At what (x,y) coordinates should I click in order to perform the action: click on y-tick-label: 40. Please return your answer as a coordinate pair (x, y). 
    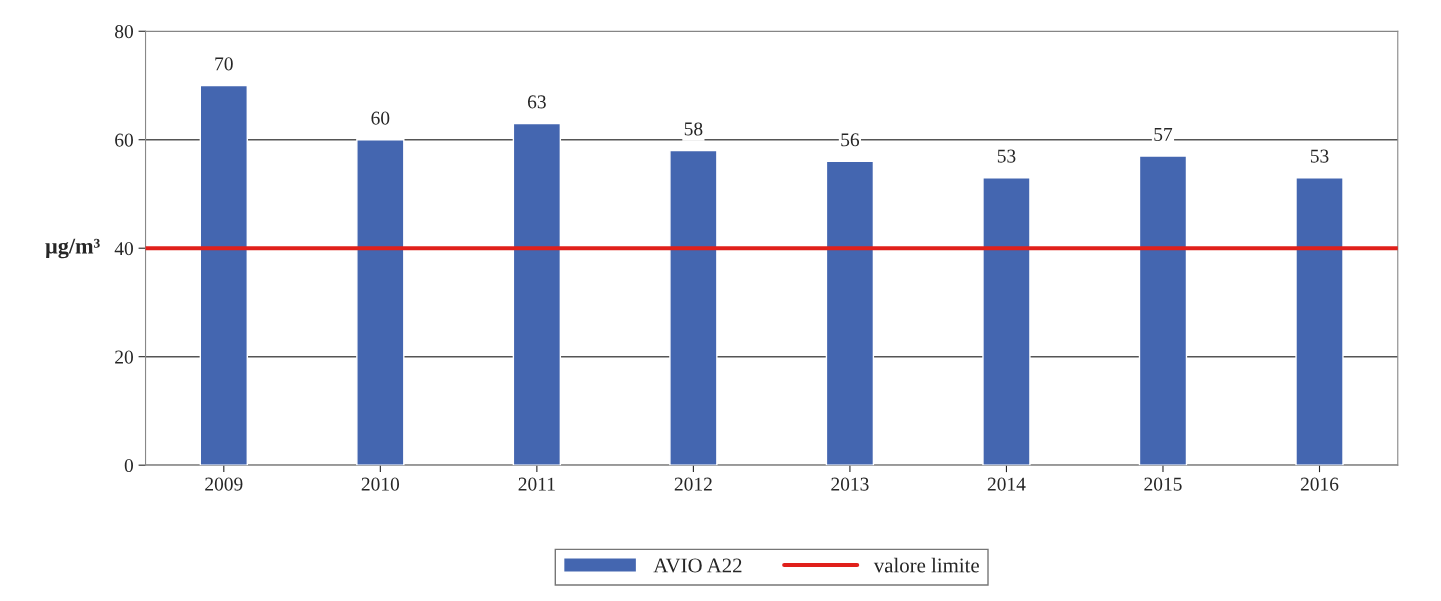
    Looking at the image, I should click on (123, 249).